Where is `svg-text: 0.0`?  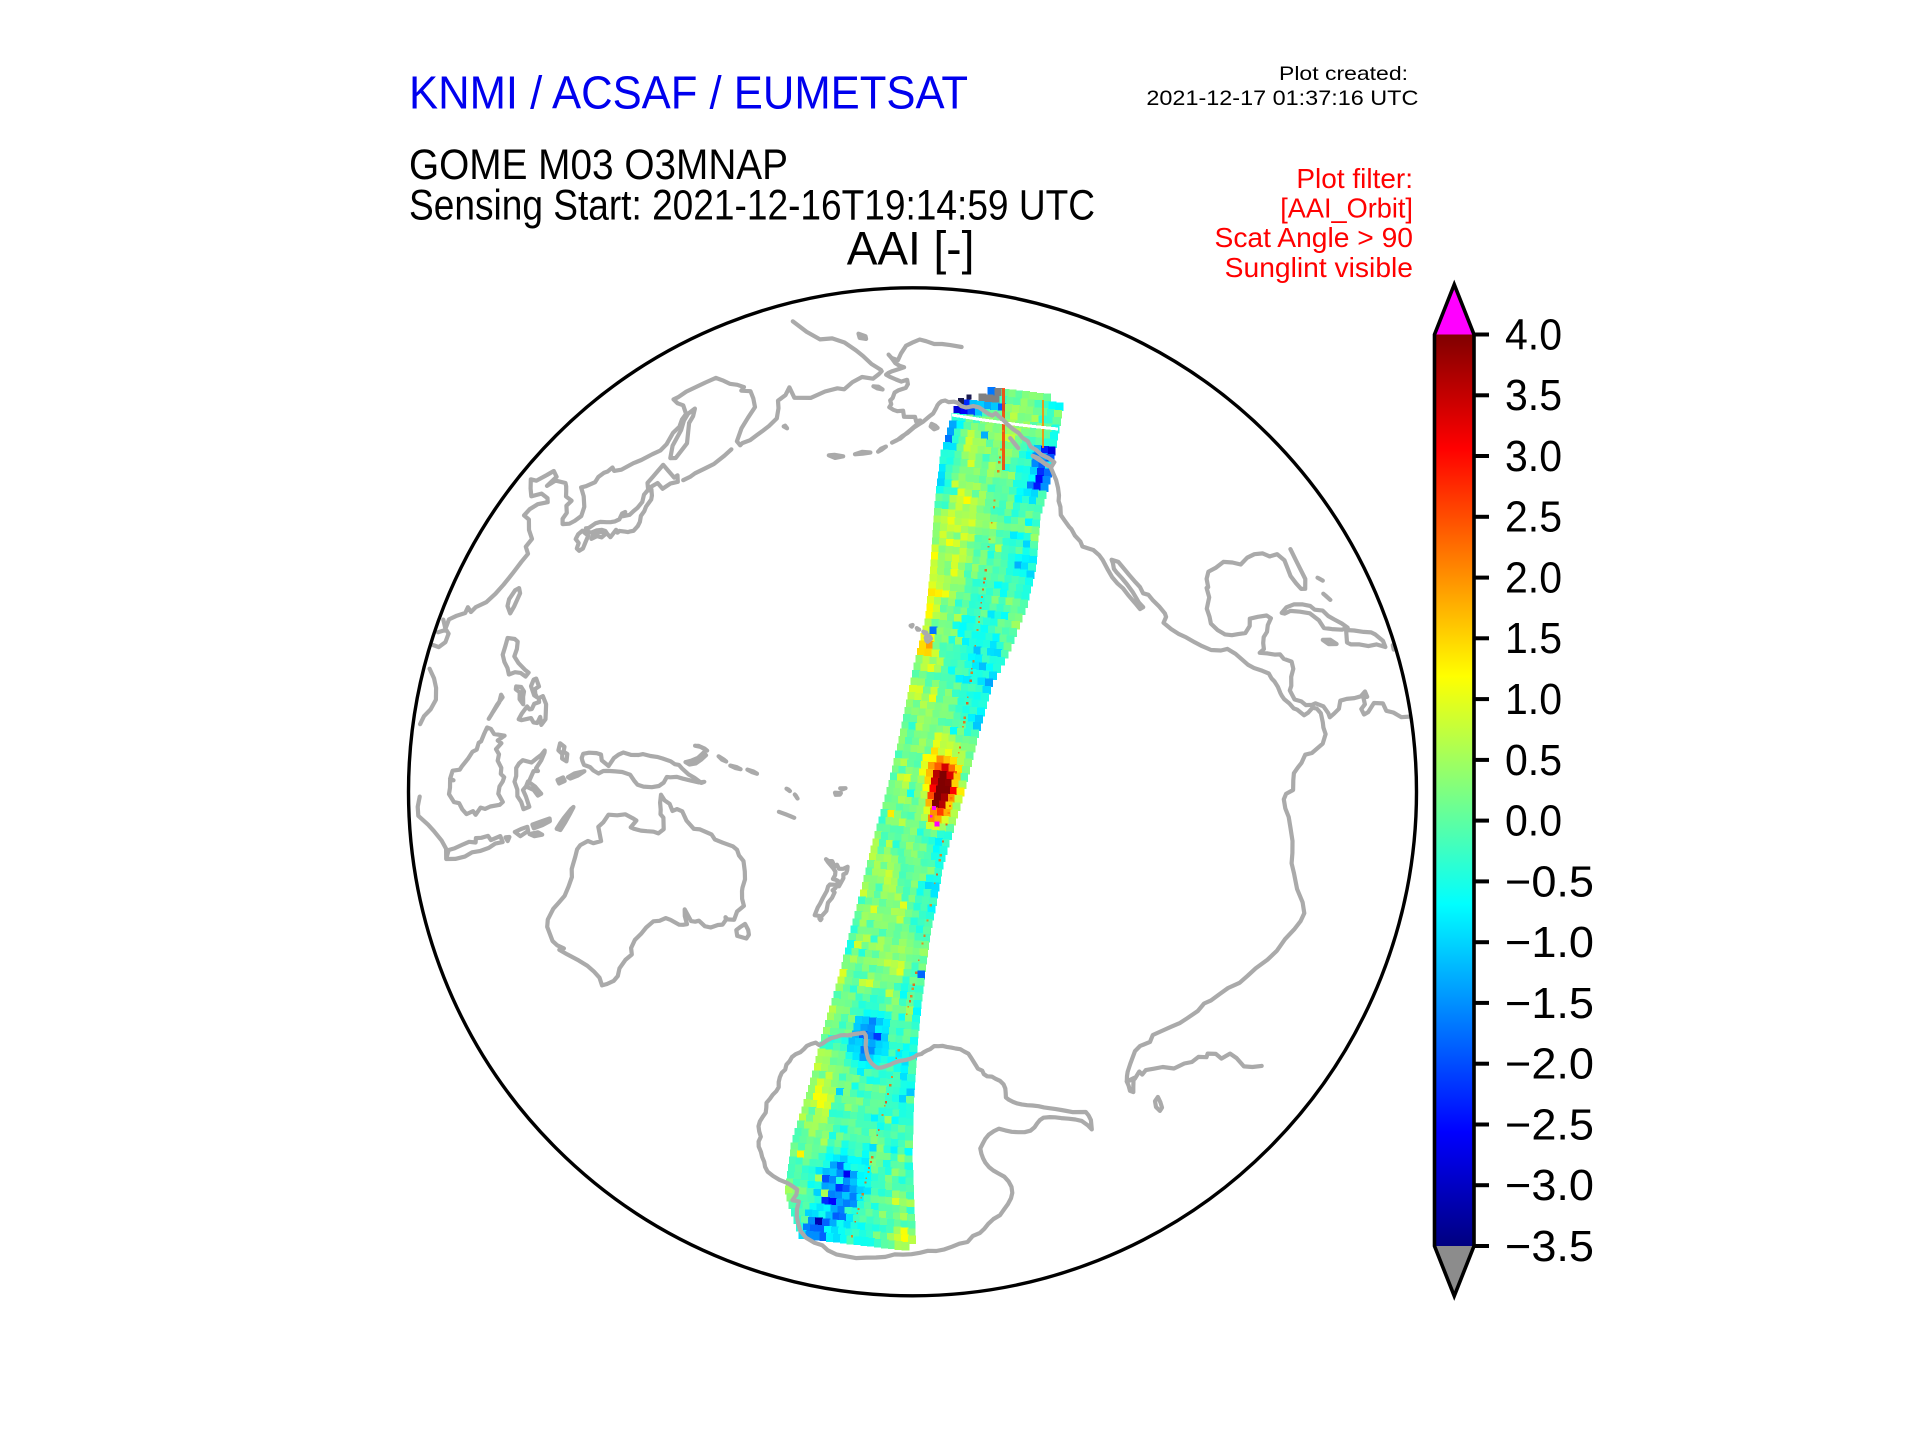 svg-text: 0.0 is located at coordinates (1533, 822).